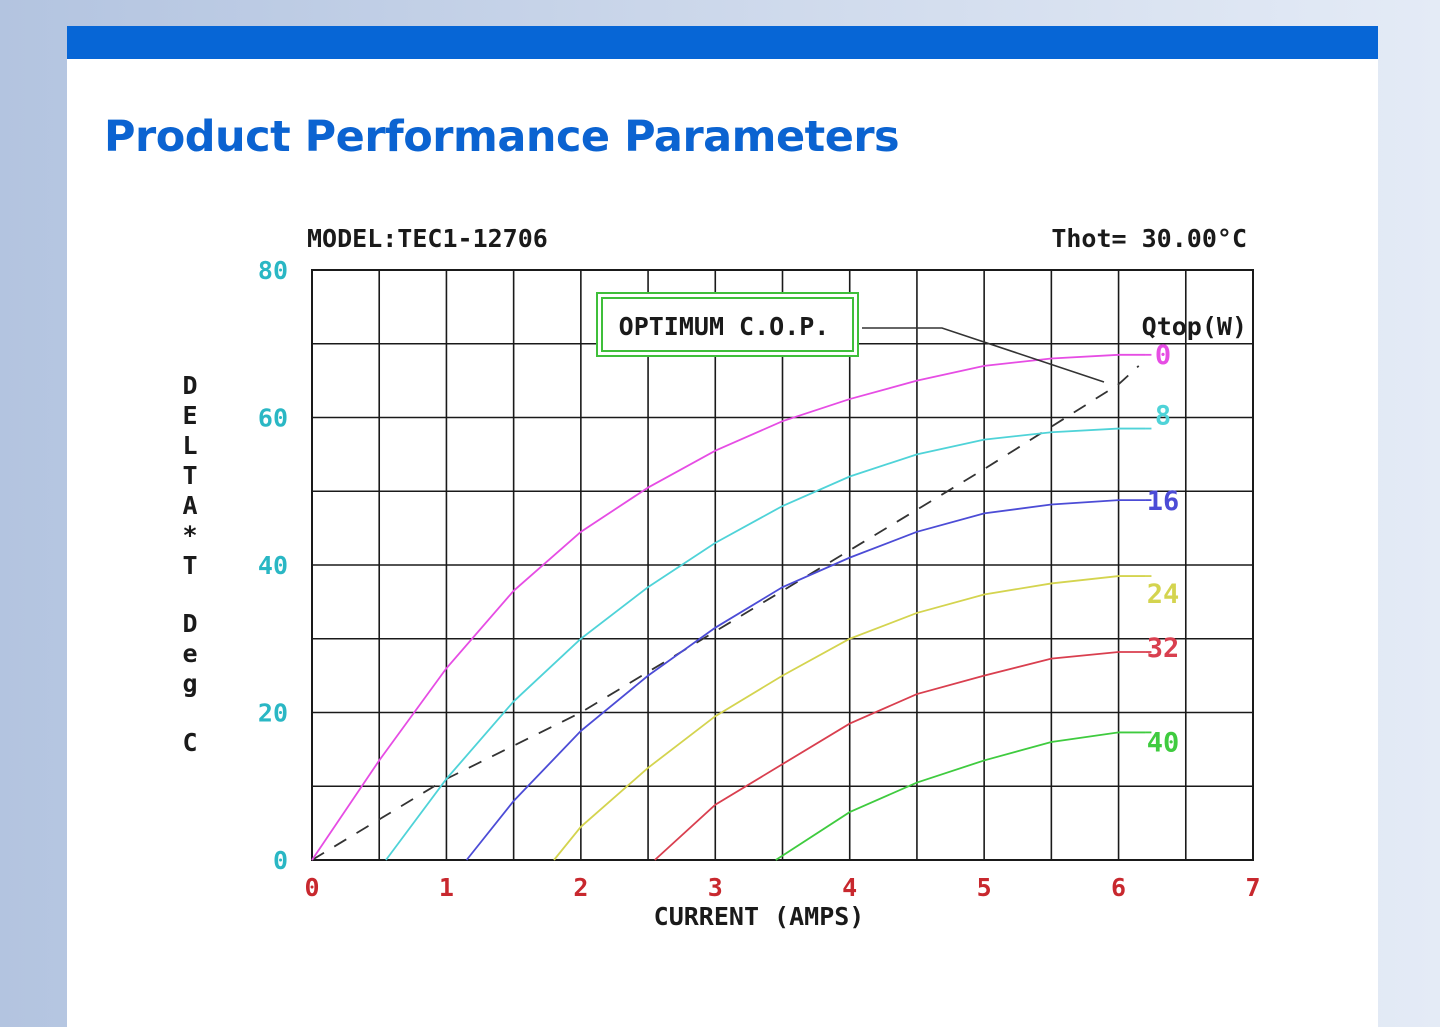 This screenshot has width=1440, height=1027. I want to click on x-tick-label: 5, so click(984, 887).